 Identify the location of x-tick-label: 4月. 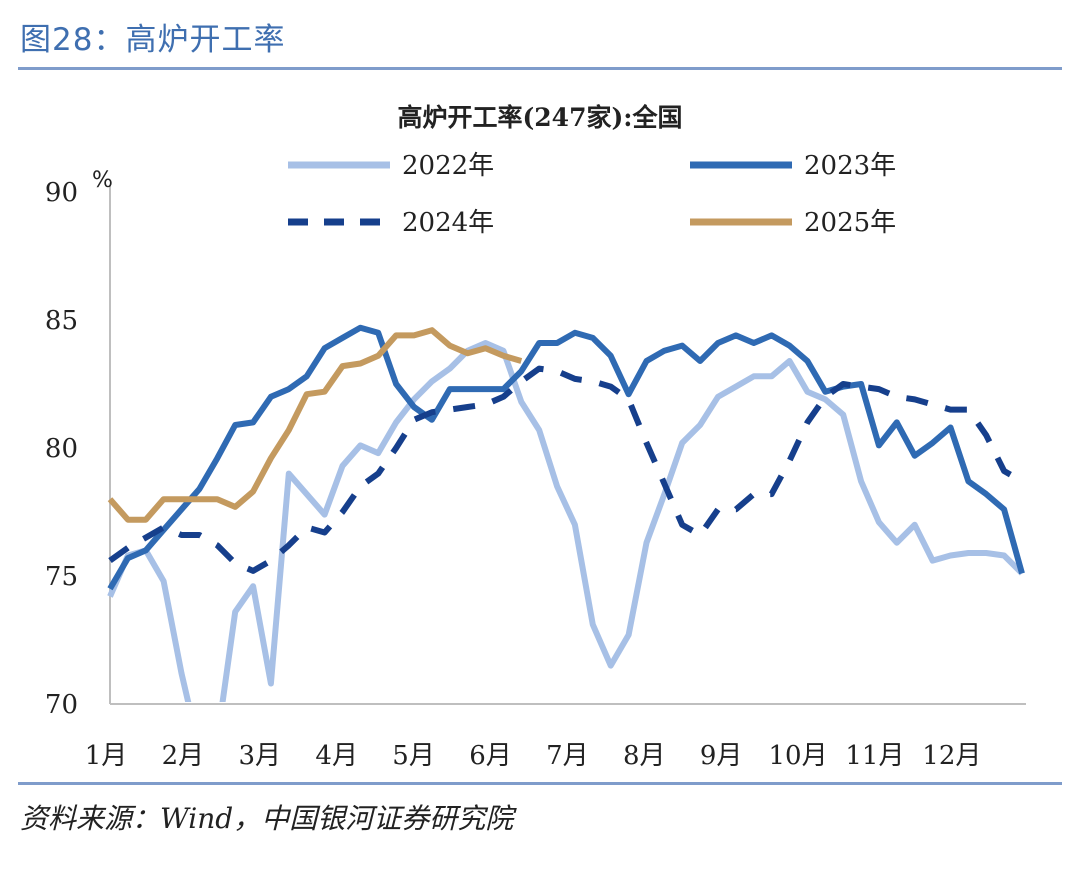
(336, 756).